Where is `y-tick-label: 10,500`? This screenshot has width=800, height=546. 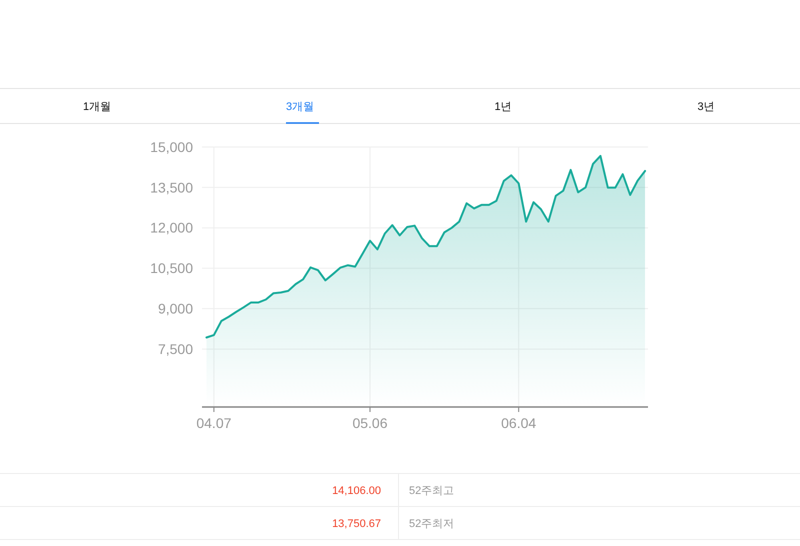 y-tick-label: 10,500 is located at coordinates (172, 268).